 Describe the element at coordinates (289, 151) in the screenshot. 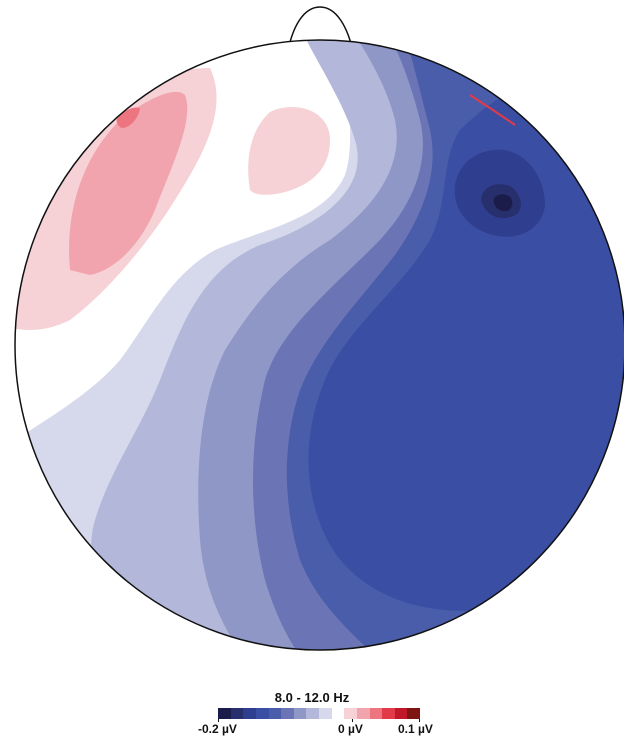

I see `contour-pink-blob-center` at that location.